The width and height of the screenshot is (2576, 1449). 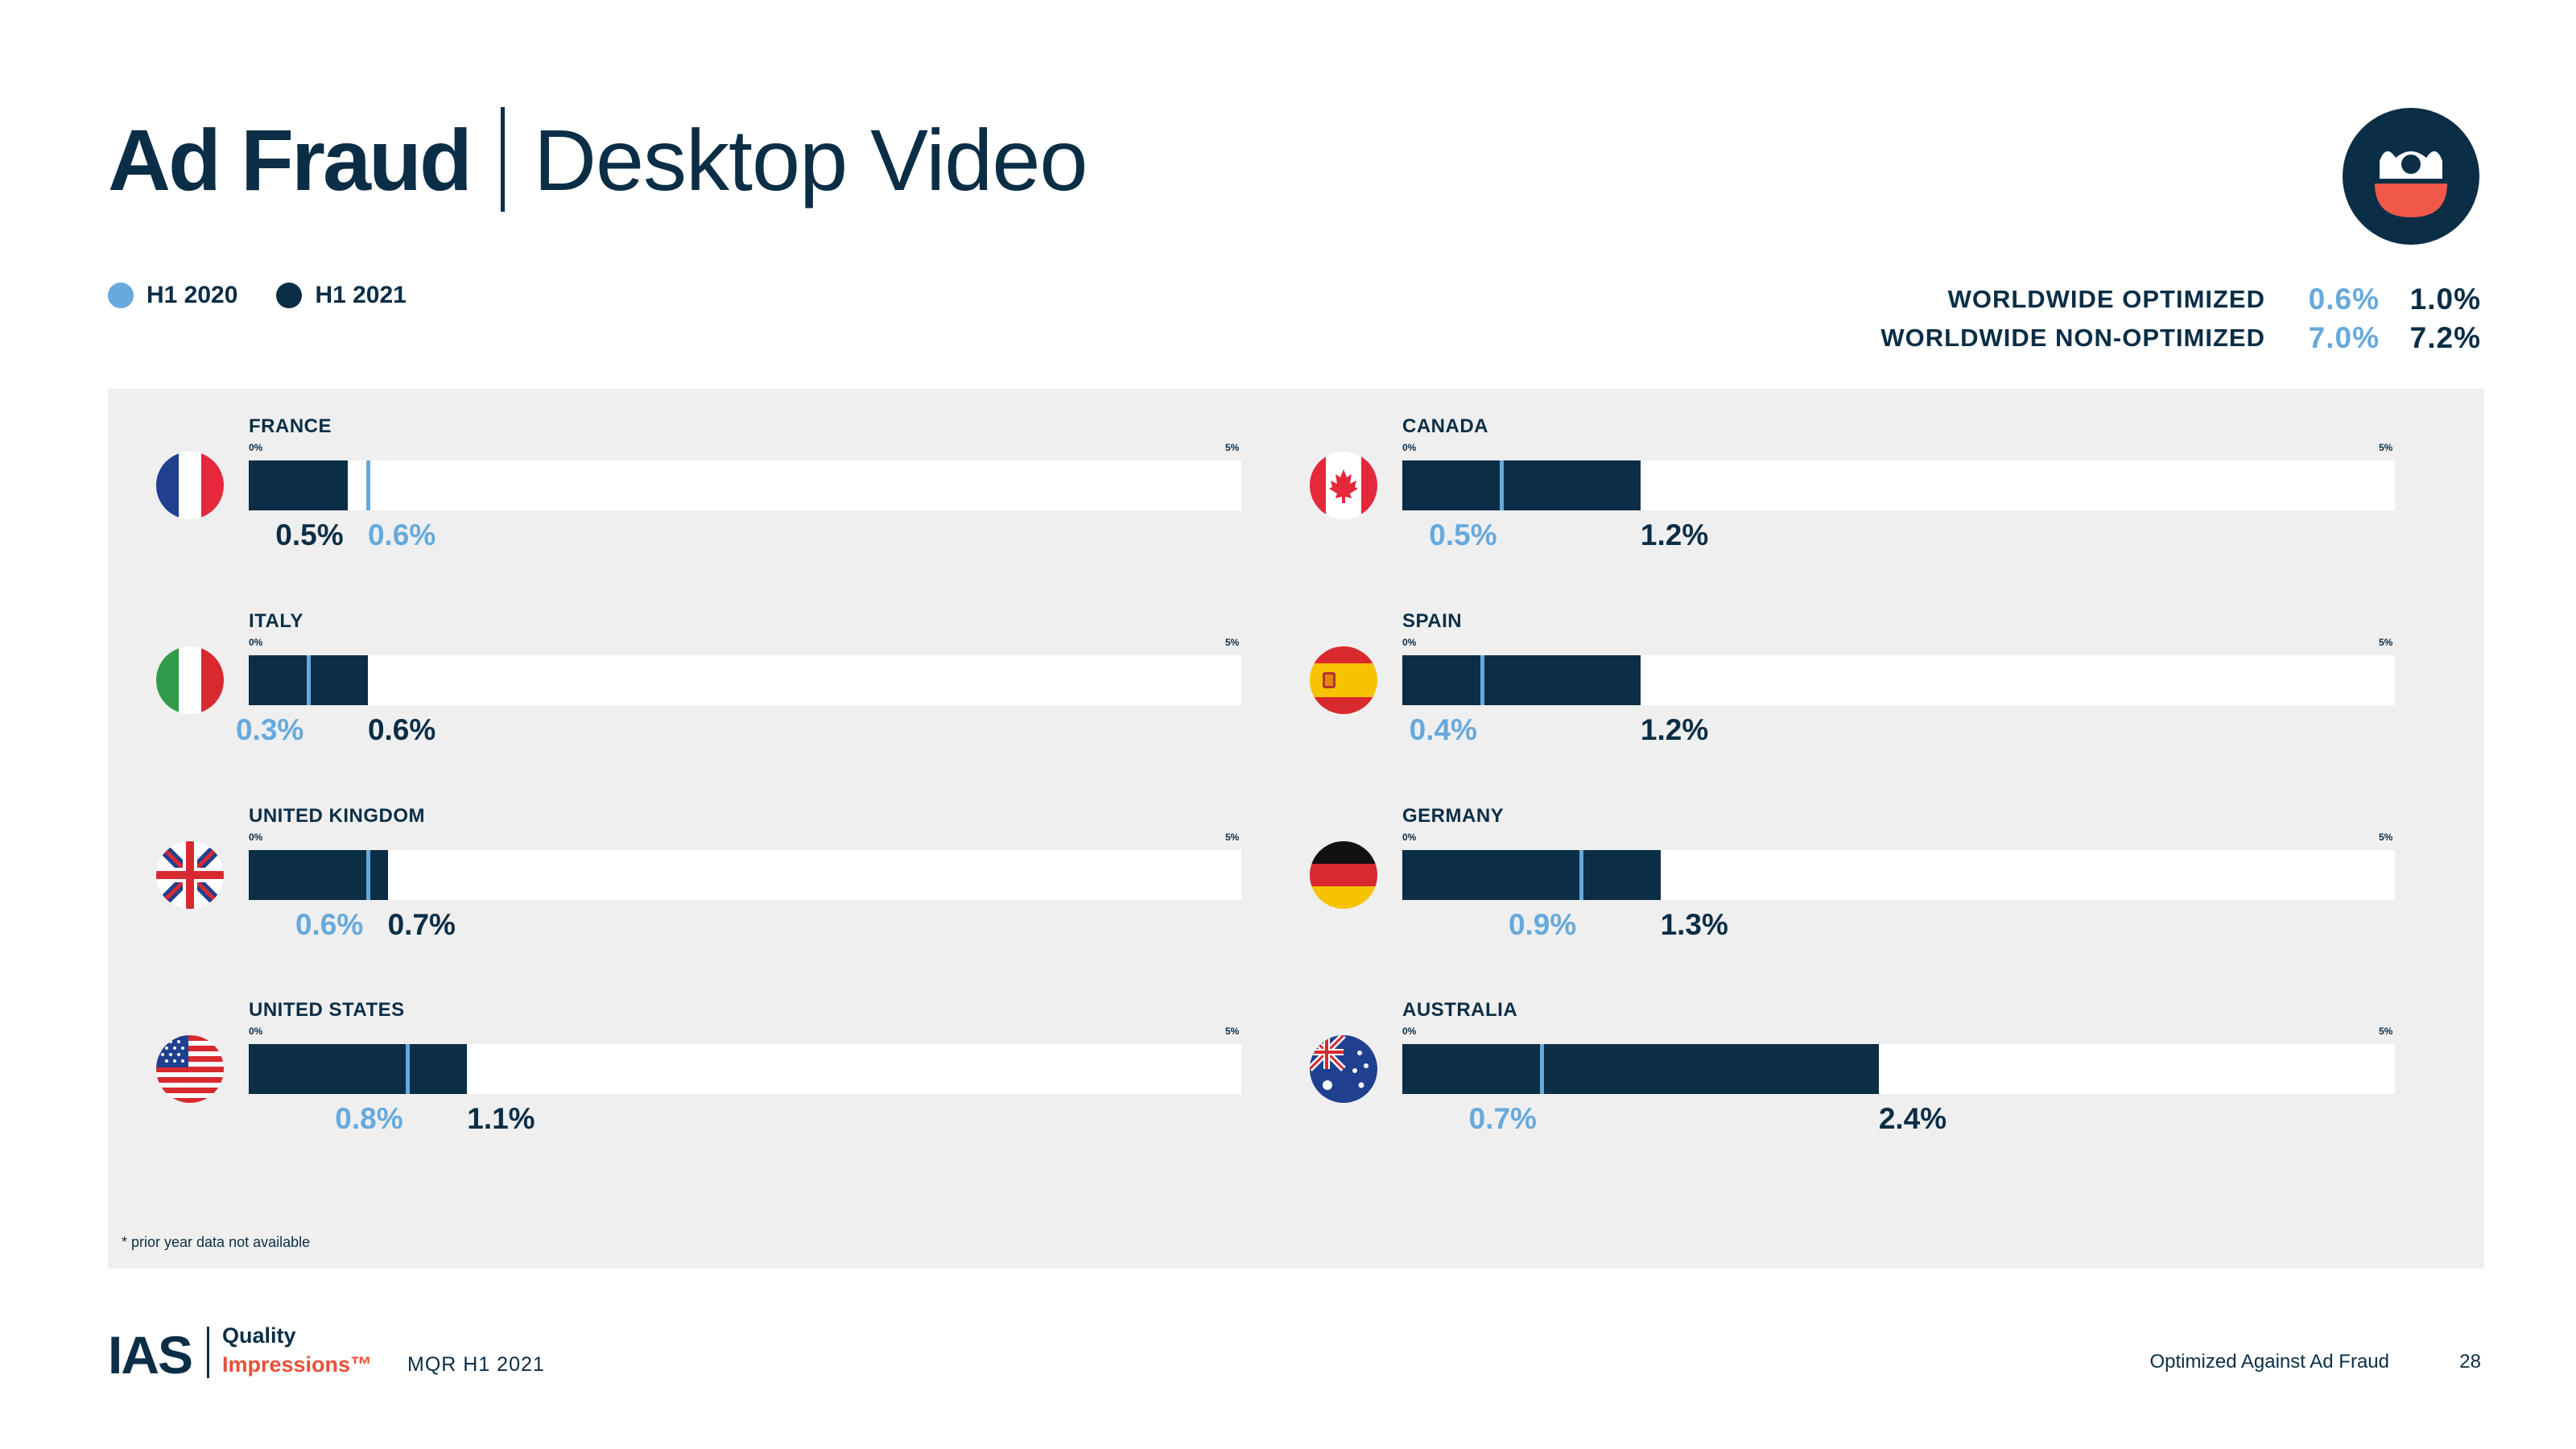 I want to click on value-label-h1-2020: 0.9%, so click(x=1542, y=925).